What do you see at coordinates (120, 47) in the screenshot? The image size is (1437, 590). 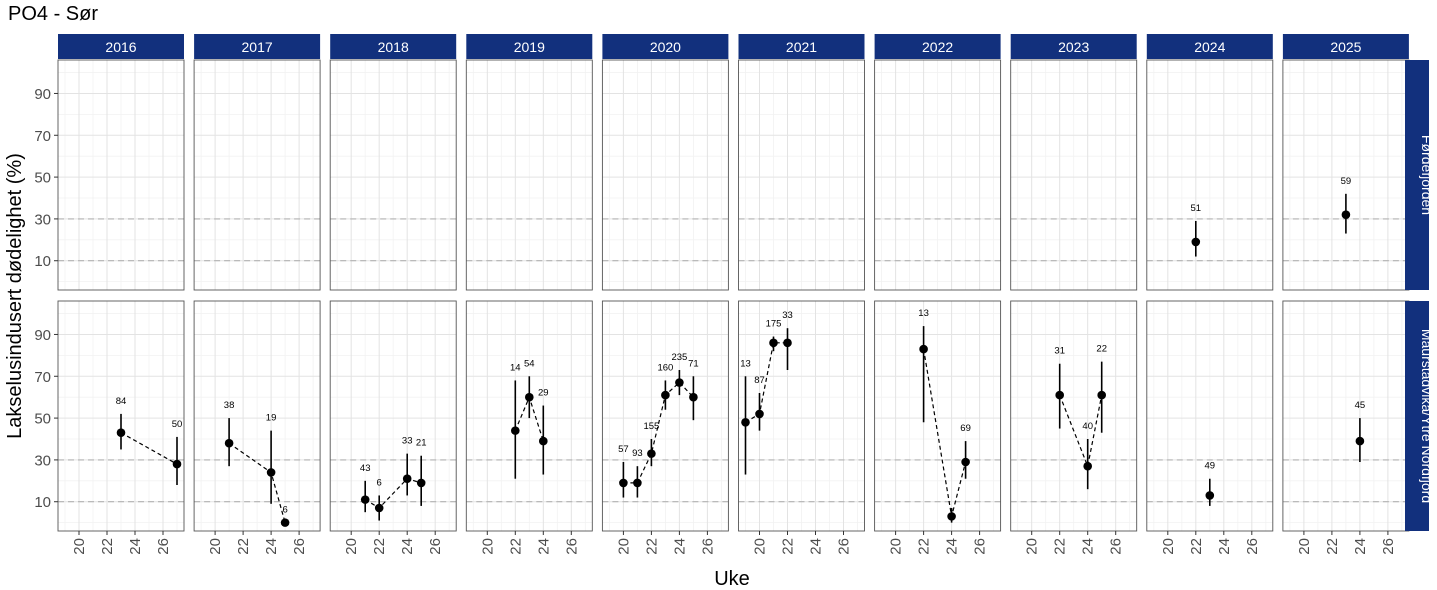 I see `strip-column-label: 2016` at bounding box center [120, 47].